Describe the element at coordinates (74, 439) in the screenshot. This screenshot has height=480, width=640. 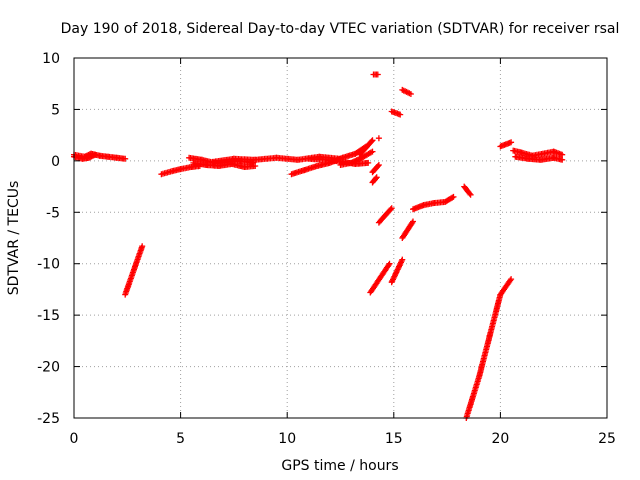
I see `x-tick-label: 0` at that location.